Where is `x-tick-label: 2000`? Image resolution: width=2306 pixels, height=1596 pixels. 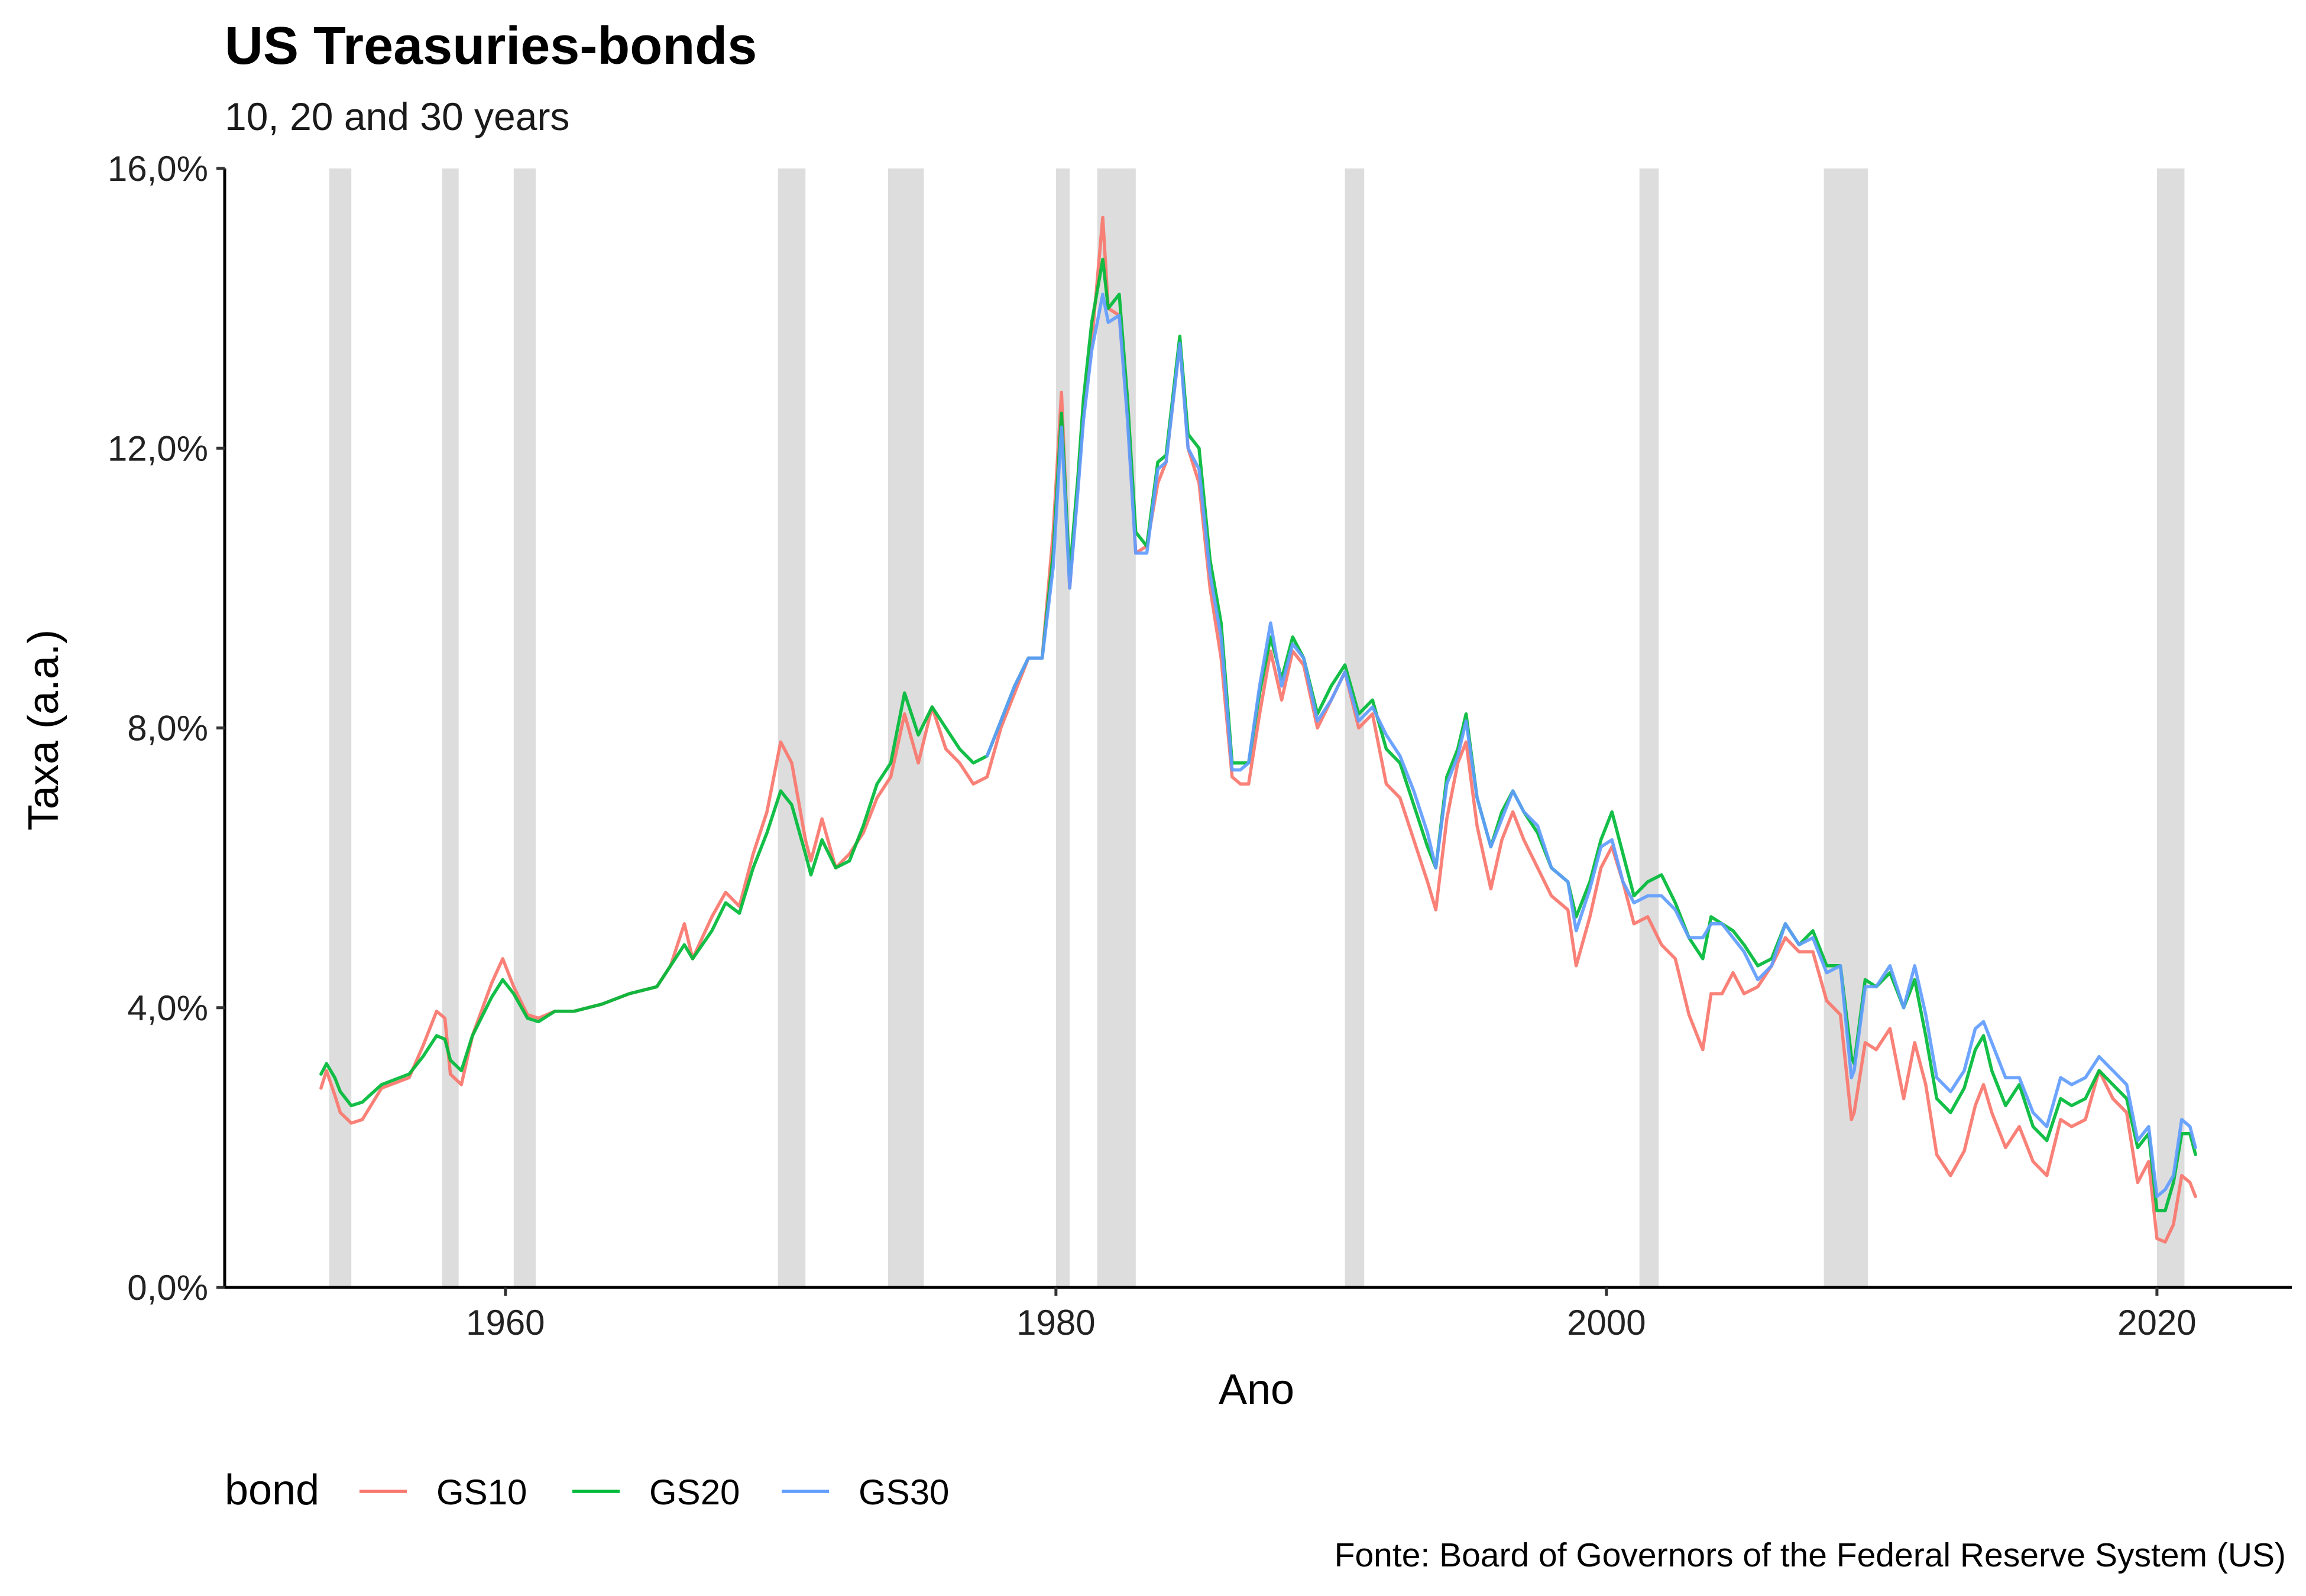
x-tick-label: 2000 is located at coordinates (1606, 1322).